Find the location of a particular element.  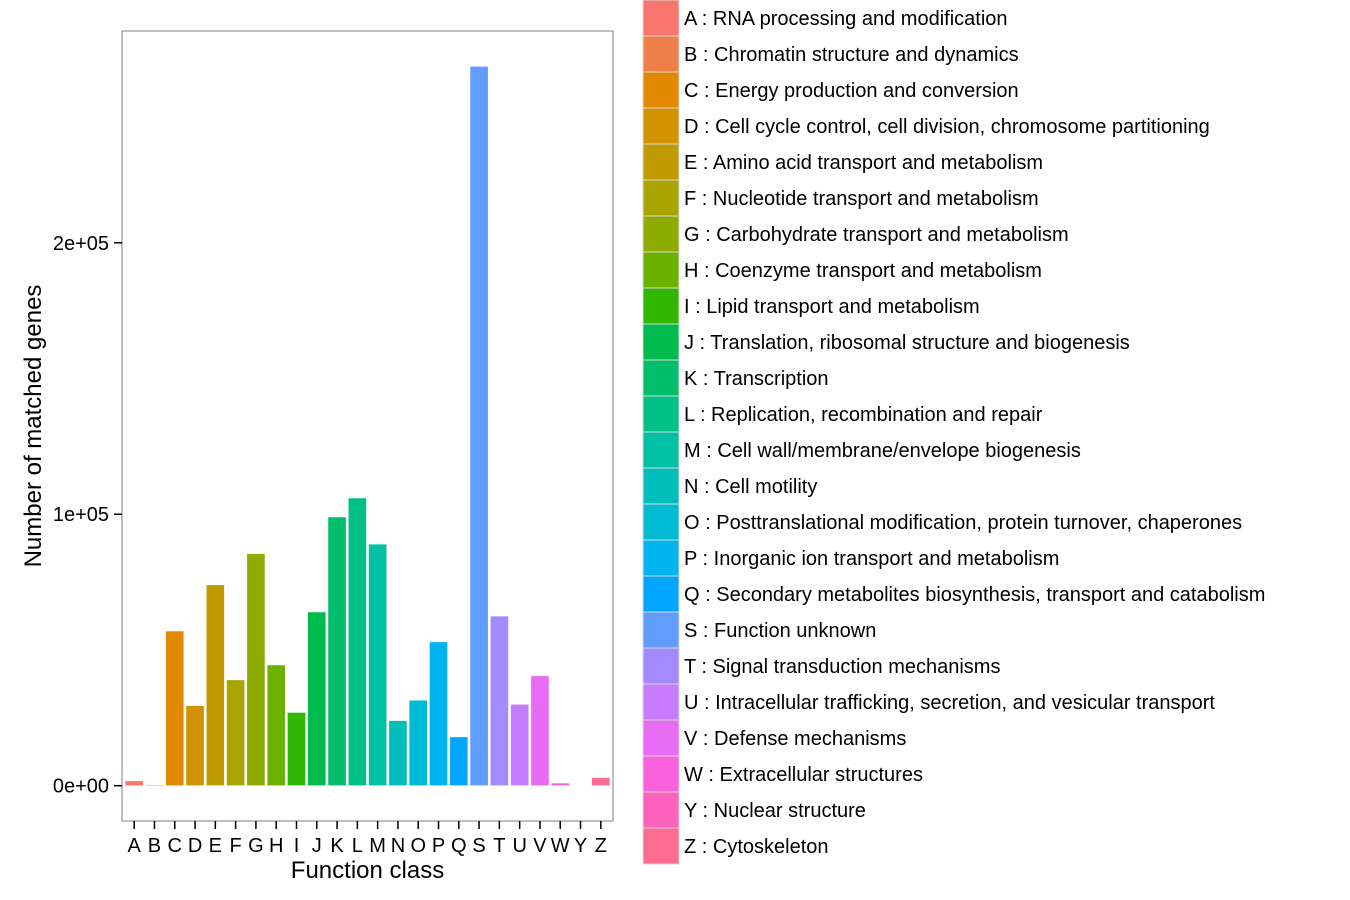

legend-label-W: W : Extracellular structures is located at coordinates (803, 775).